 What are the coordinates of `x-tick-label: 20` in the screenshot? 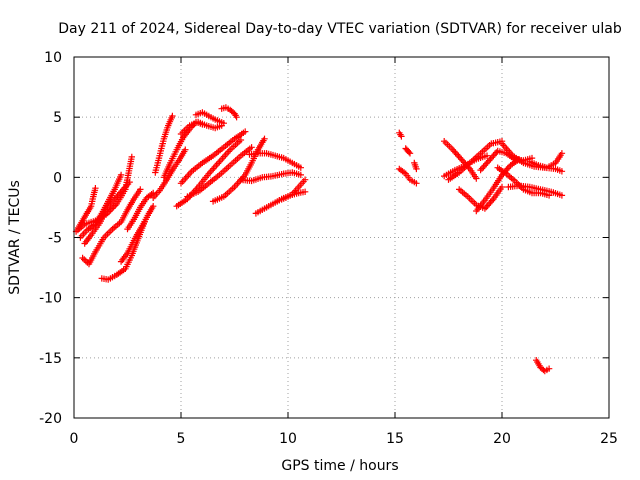 It's located at (502, 439).